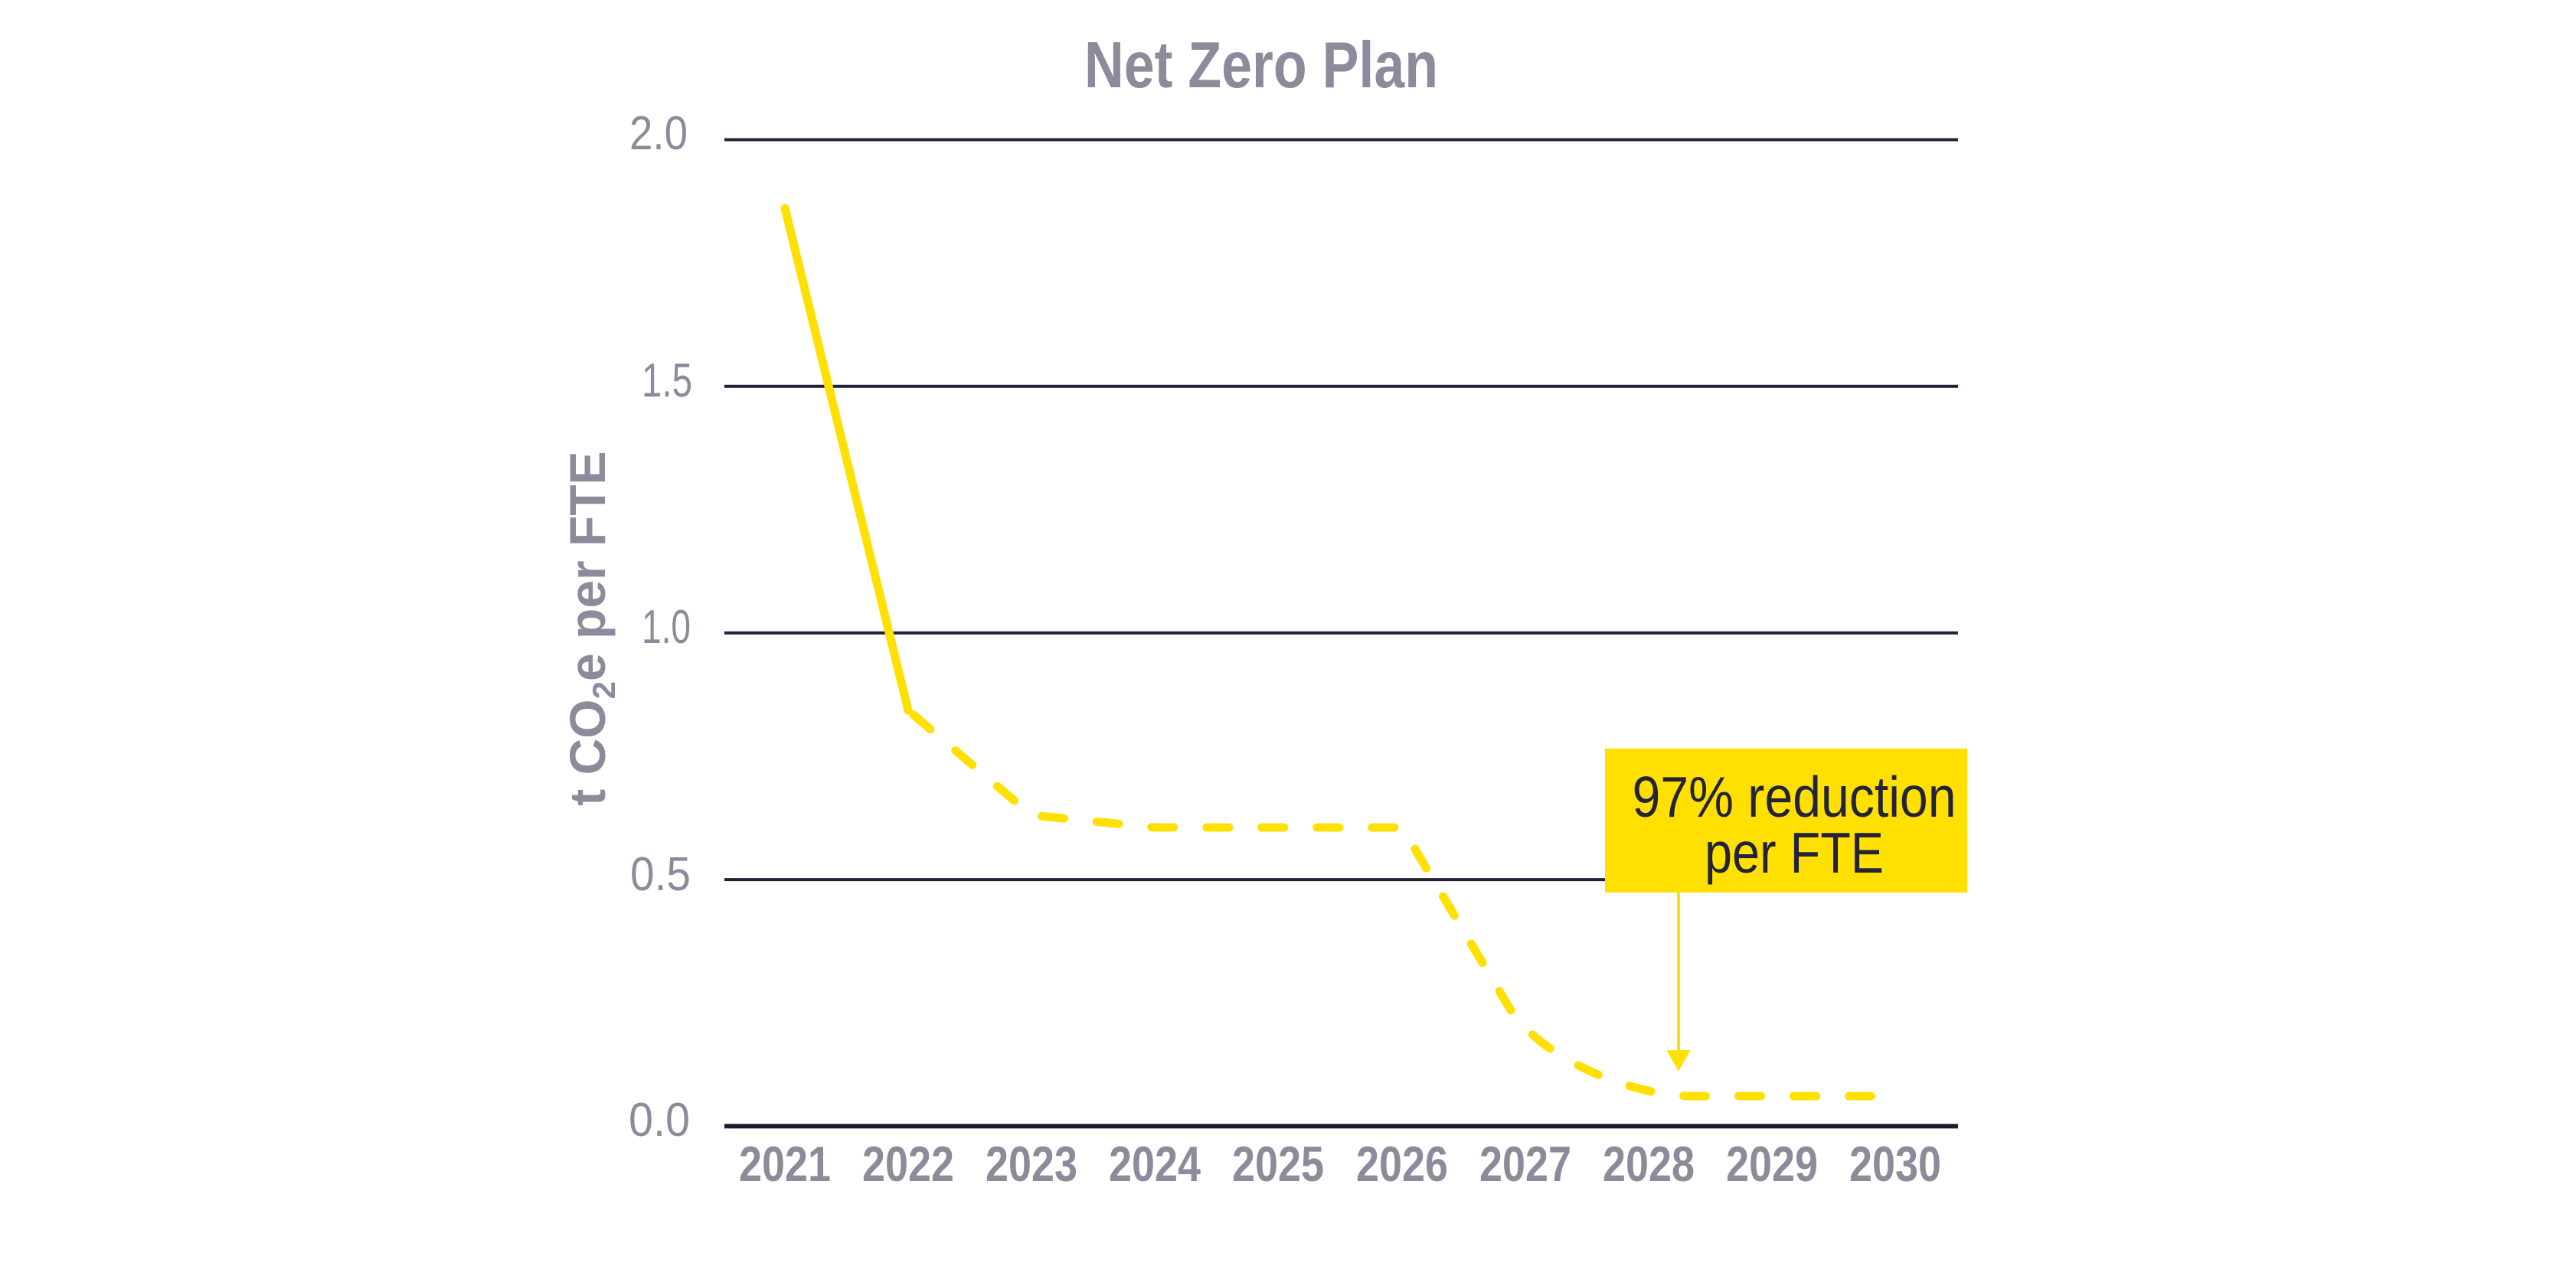  Describe the element at coordinates (660, 874) in the screenshot. I see `svg-text: 0.5` at that location.